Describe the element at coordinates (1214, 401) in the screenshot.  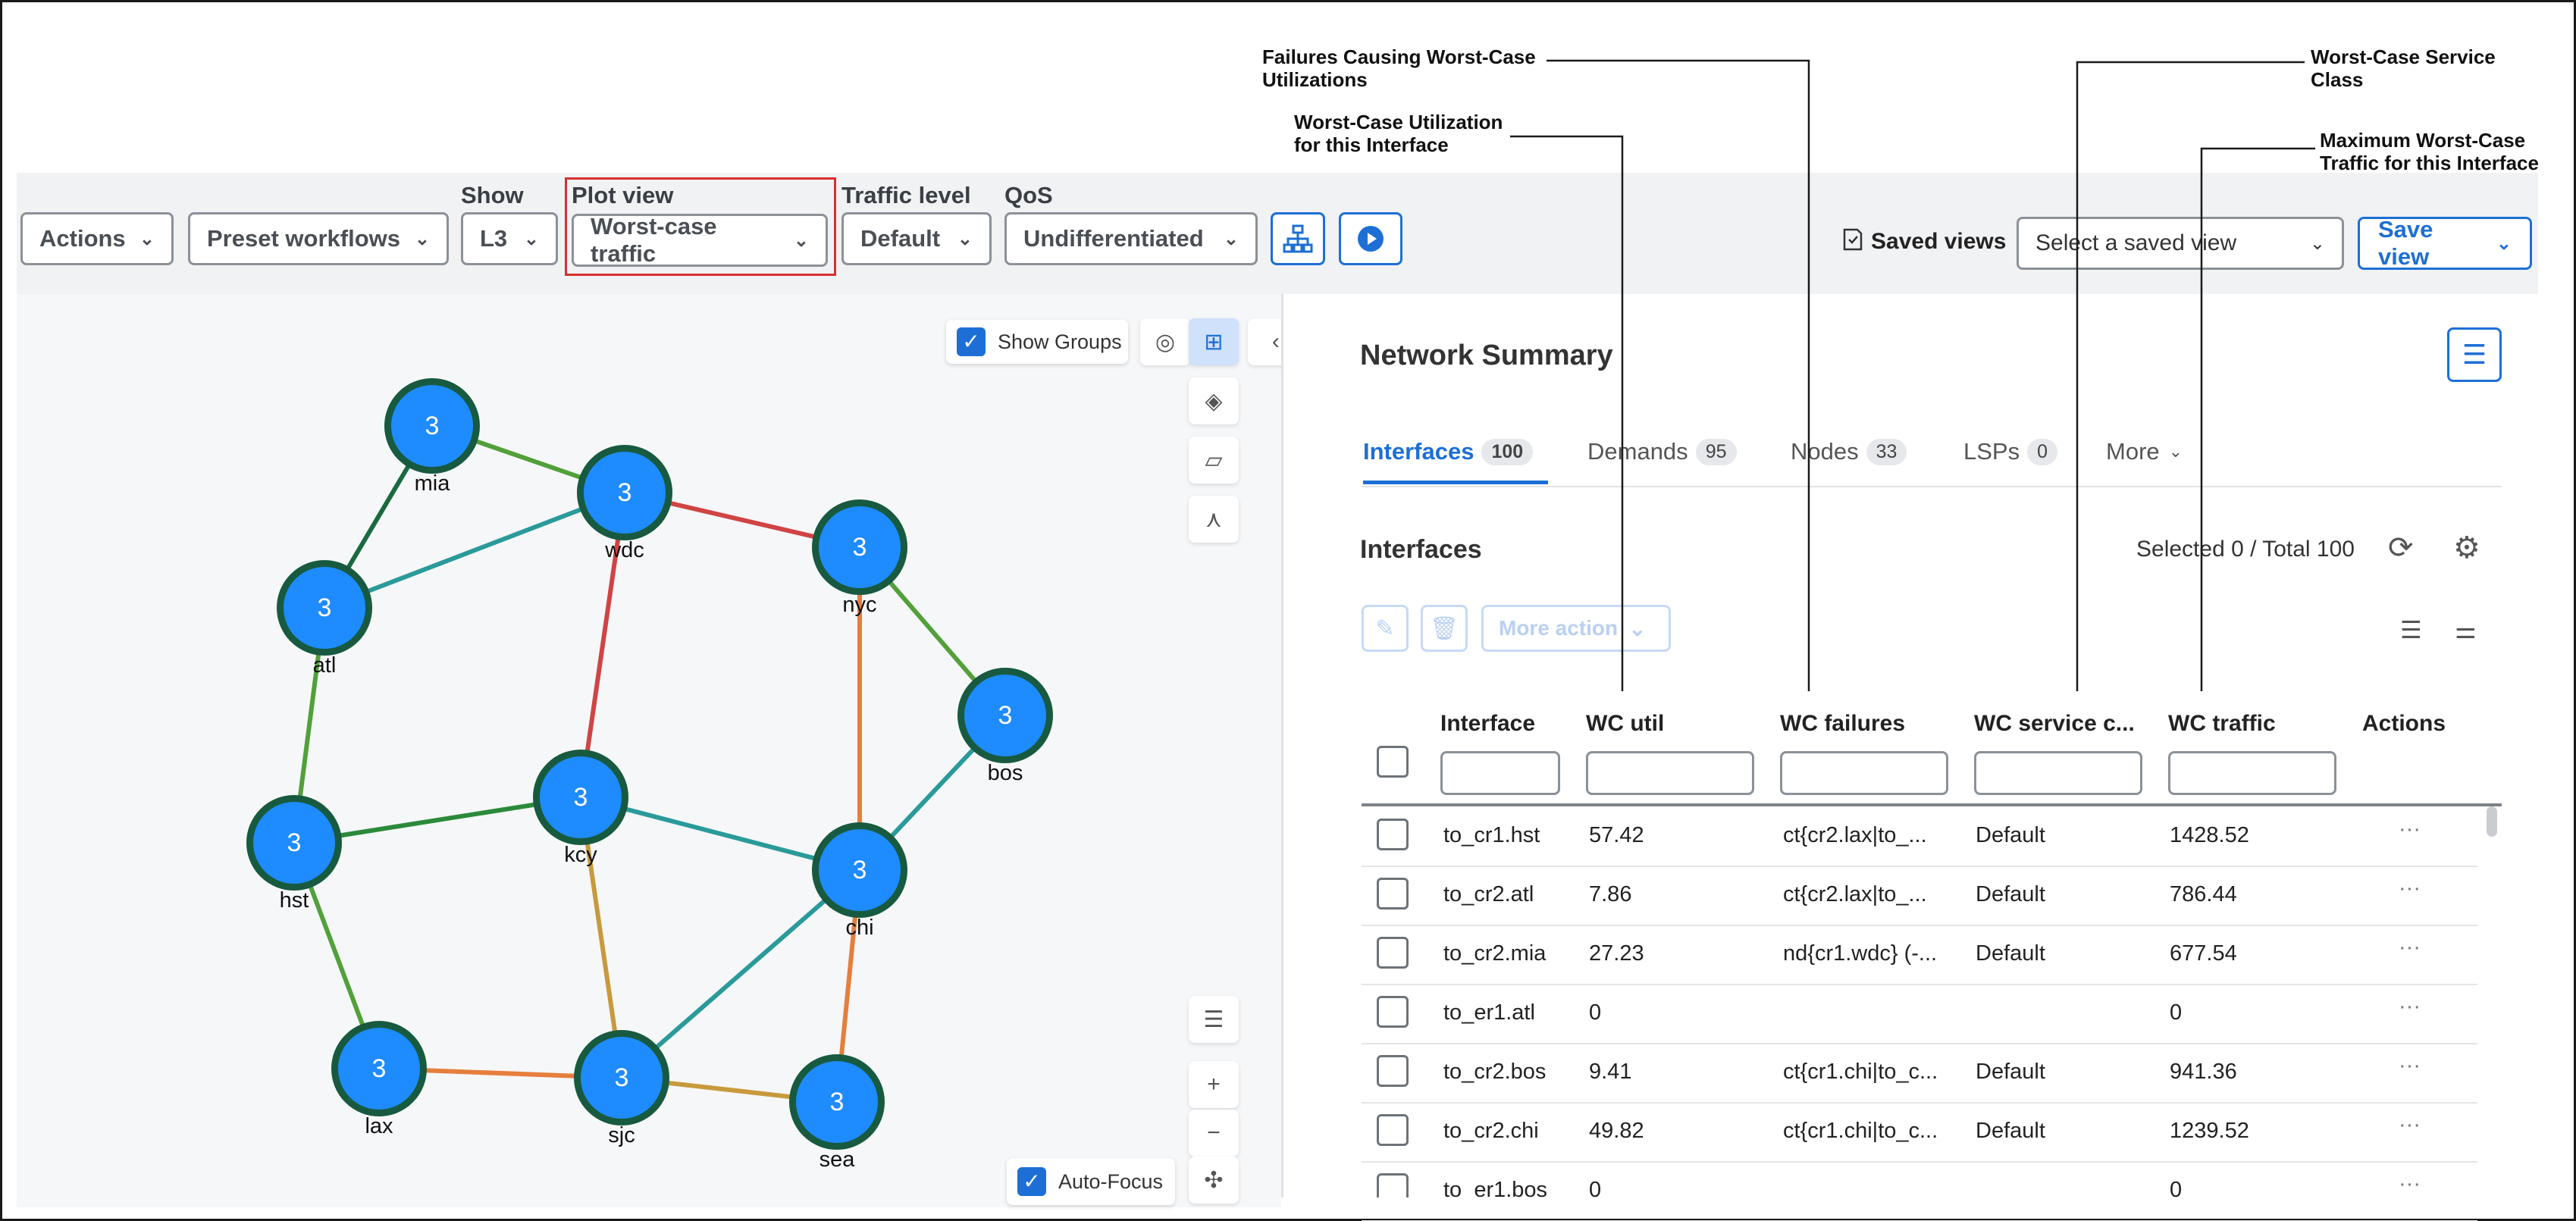
I see `layers-button: ◈` at that location.